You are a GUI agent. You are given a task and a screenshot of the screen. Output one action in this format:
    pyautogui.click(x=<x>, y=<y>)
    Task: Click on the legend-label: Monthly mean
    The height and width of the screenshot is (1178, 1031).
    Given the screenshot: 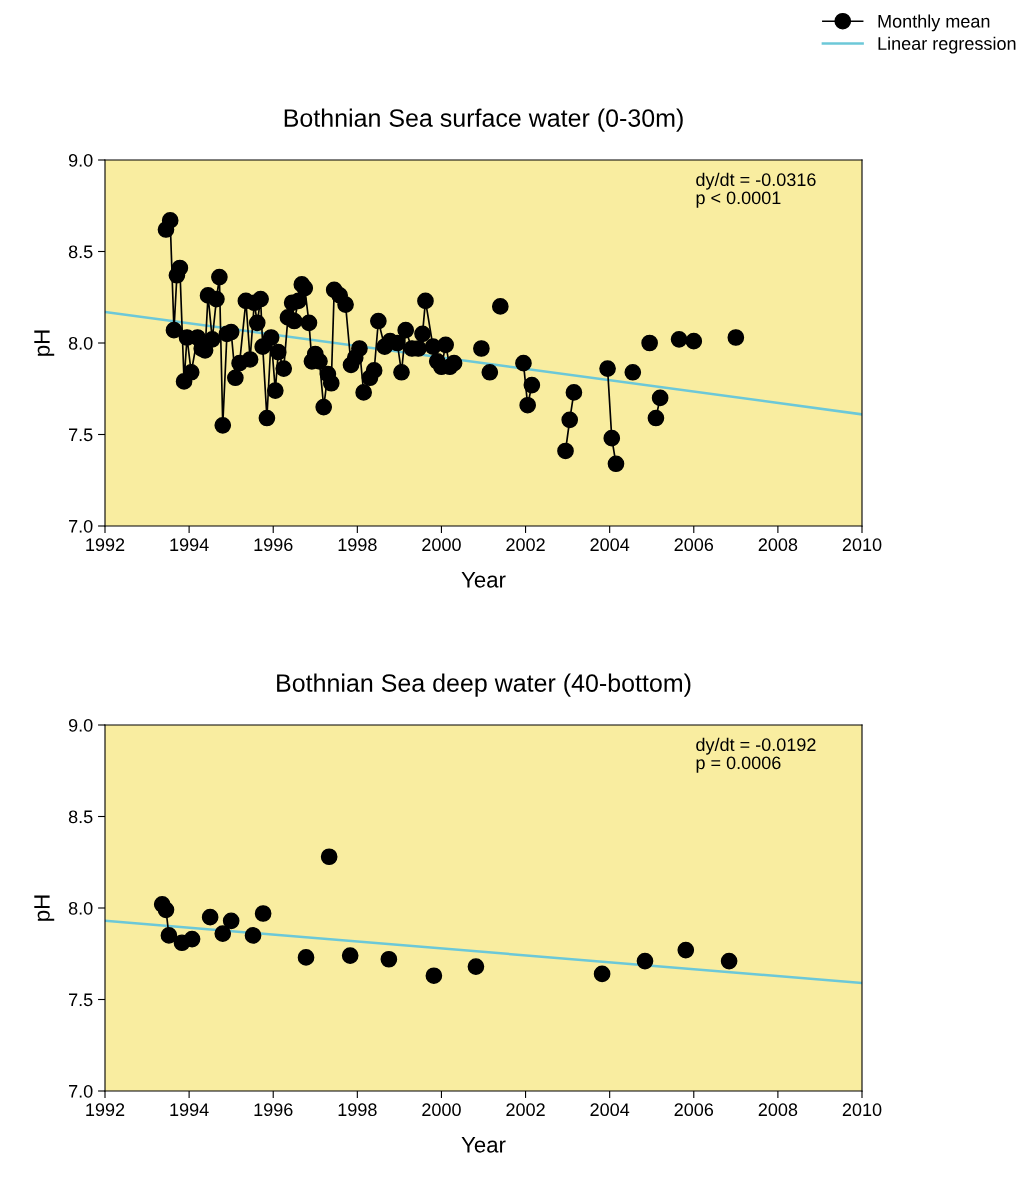 What is the action you would take?
    pyautogui.click(x=934, y=23)
    